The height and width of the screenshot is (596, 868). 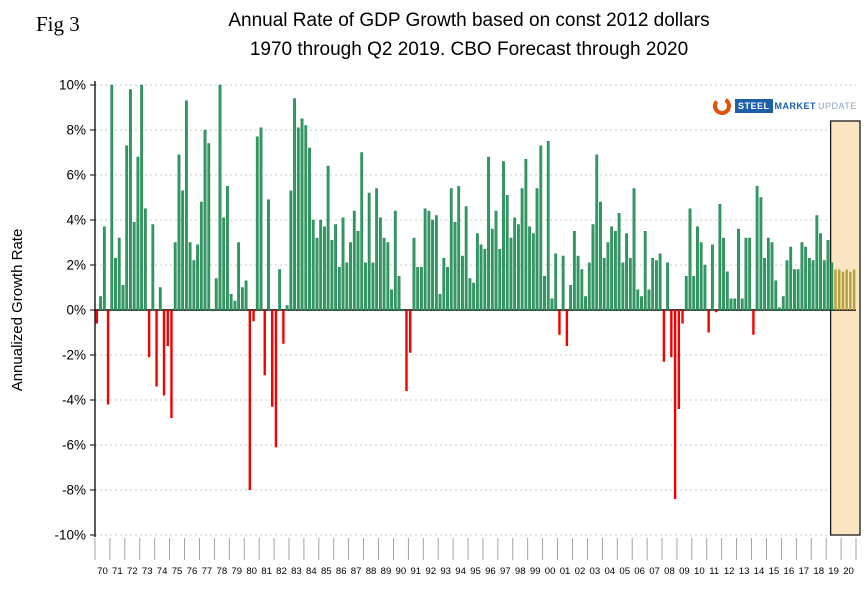 I want to click on bar-1980q3, so click(x=253, y=316).